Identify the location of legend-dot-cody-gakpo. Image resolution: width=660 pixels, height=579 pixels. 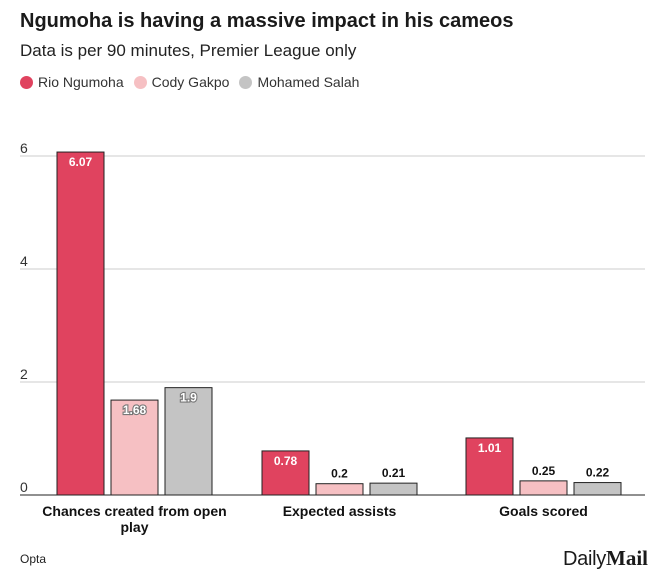
(140, 82).